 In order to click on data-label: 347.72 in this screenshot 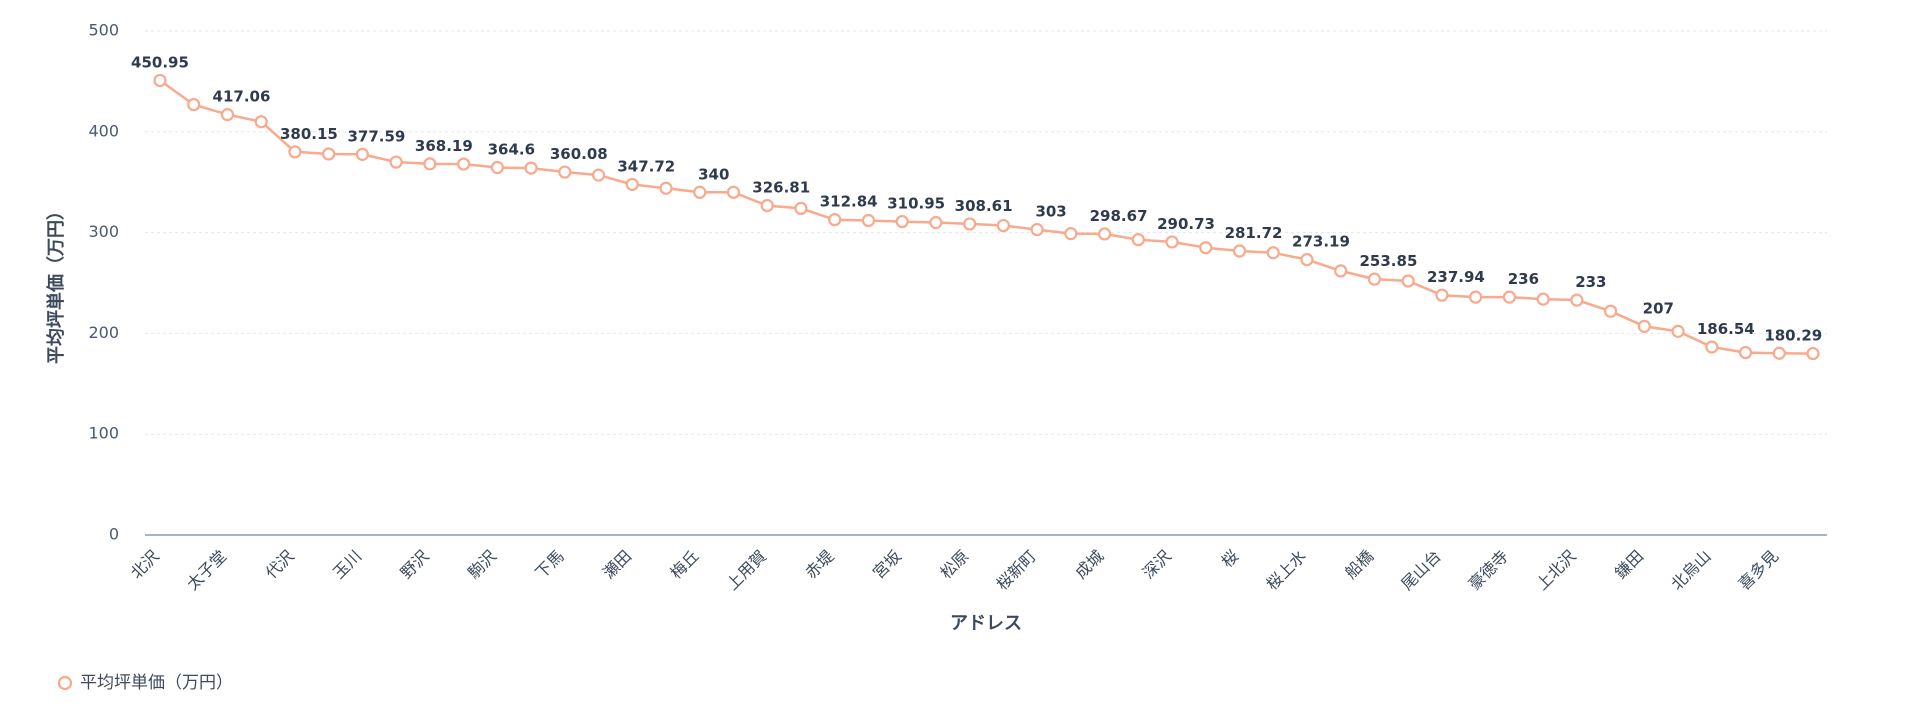, I will do `click(646, 166)`.